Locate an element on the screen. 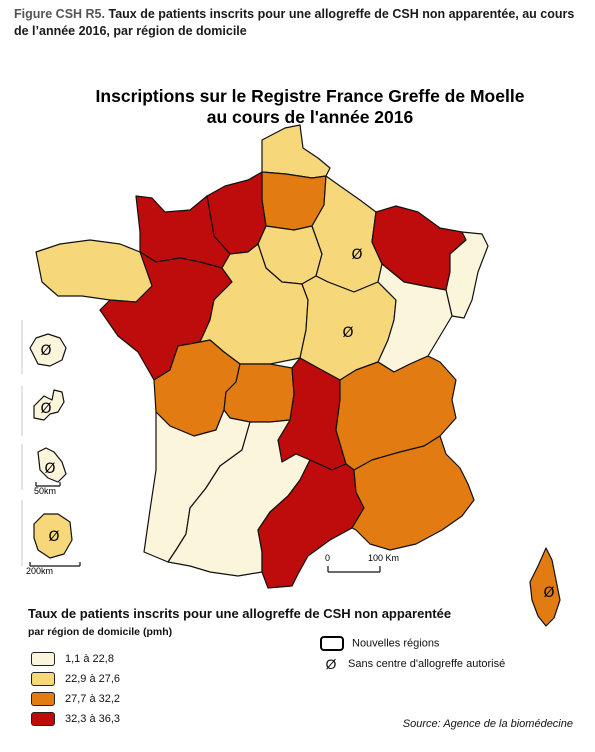 This screenshot has height=752, width=595. key-new-regions-label: Nouvelles régions is located at coordinates (396, 643).